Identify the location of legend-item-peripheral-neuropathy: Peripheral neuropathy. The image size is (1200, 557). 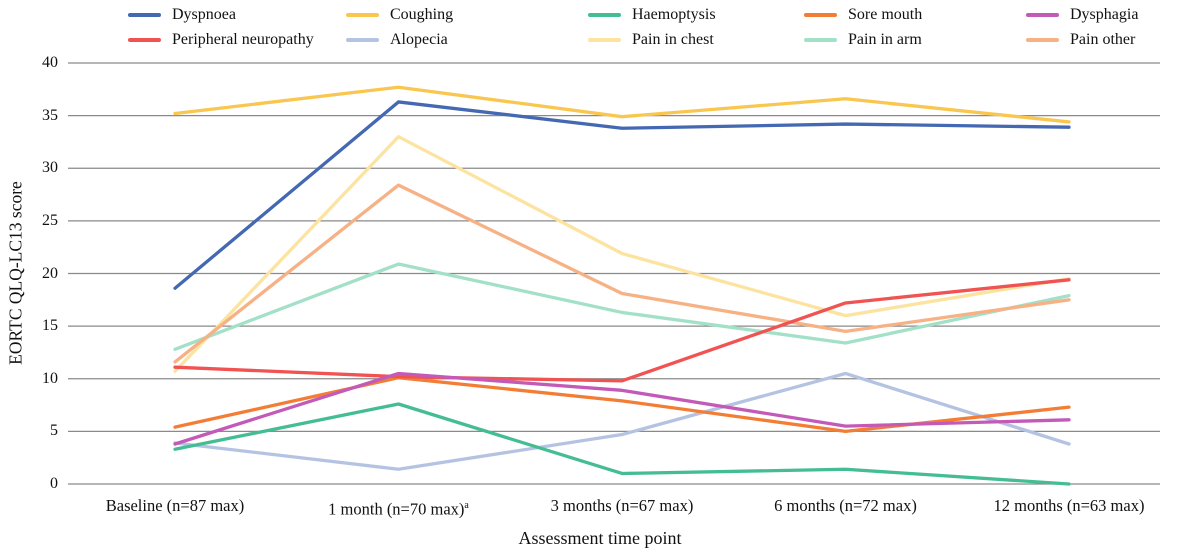
(237, 39).